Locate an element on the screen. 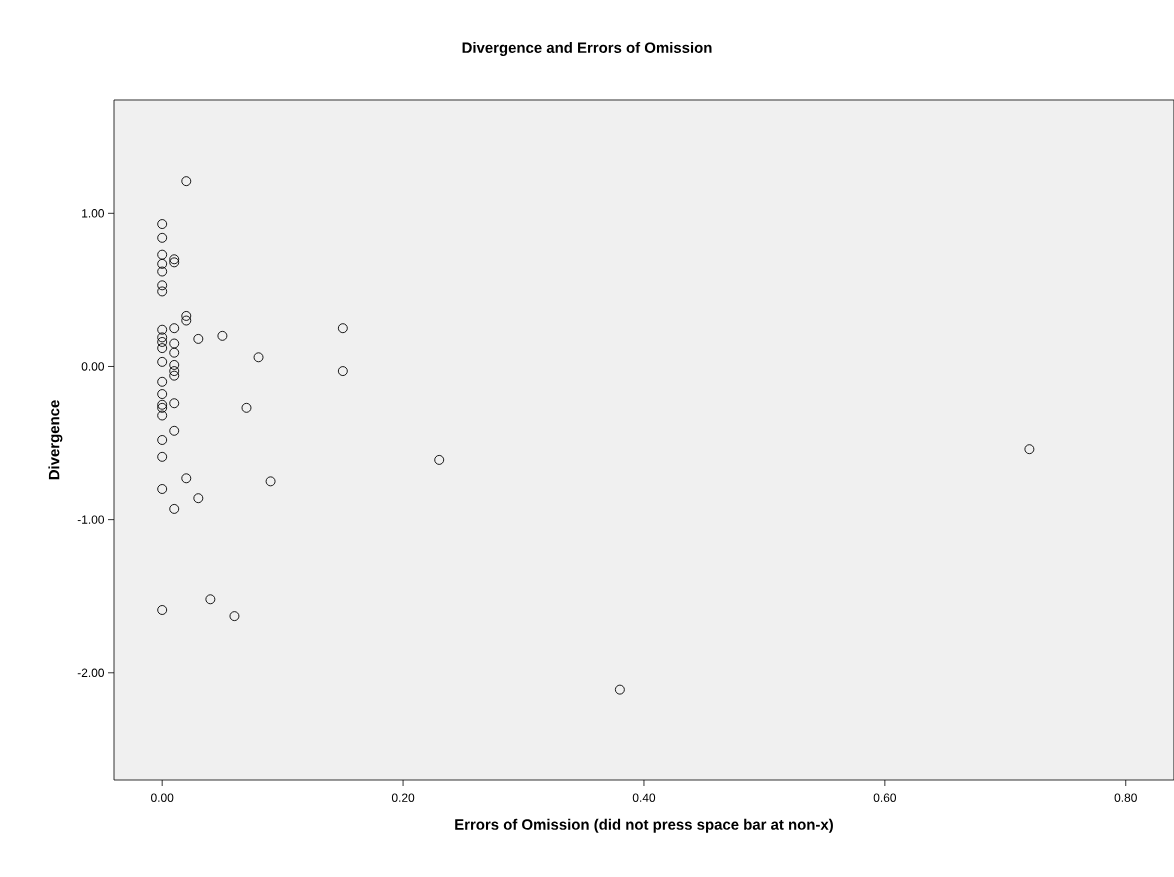 The width and height of the screenshot is (1174, 877). x-tick-label: 0.20 is located at coordinates (403, 797).